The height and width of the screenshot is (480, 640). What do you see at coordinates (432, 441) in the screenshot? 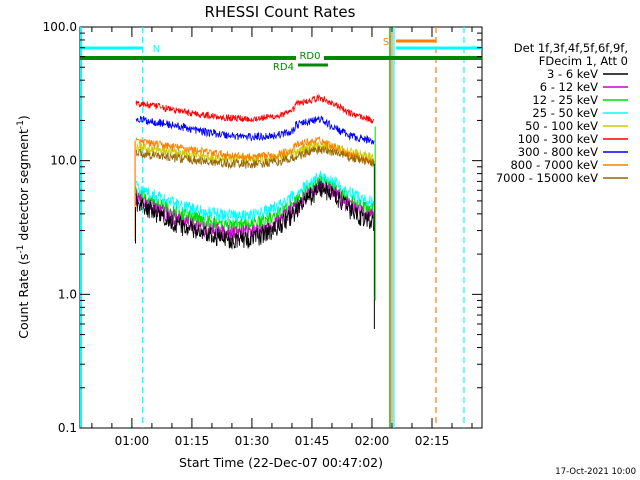
I see `x-tick-label: 02:15` at bounding box center [432, 441].